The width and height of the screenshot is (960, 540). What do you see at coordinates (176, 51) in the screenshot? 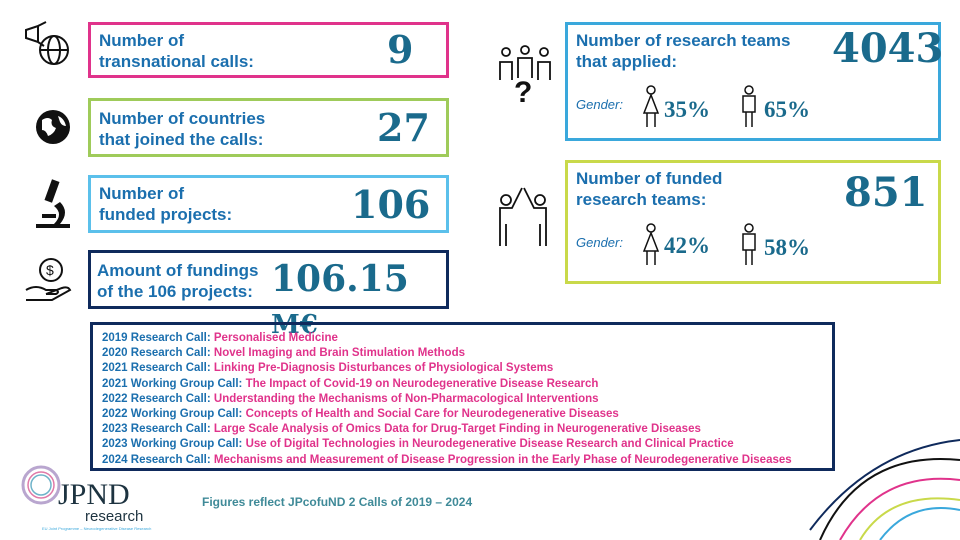
I see `stat-label: Number of transnational calls:` at bounding box center [176, 51].